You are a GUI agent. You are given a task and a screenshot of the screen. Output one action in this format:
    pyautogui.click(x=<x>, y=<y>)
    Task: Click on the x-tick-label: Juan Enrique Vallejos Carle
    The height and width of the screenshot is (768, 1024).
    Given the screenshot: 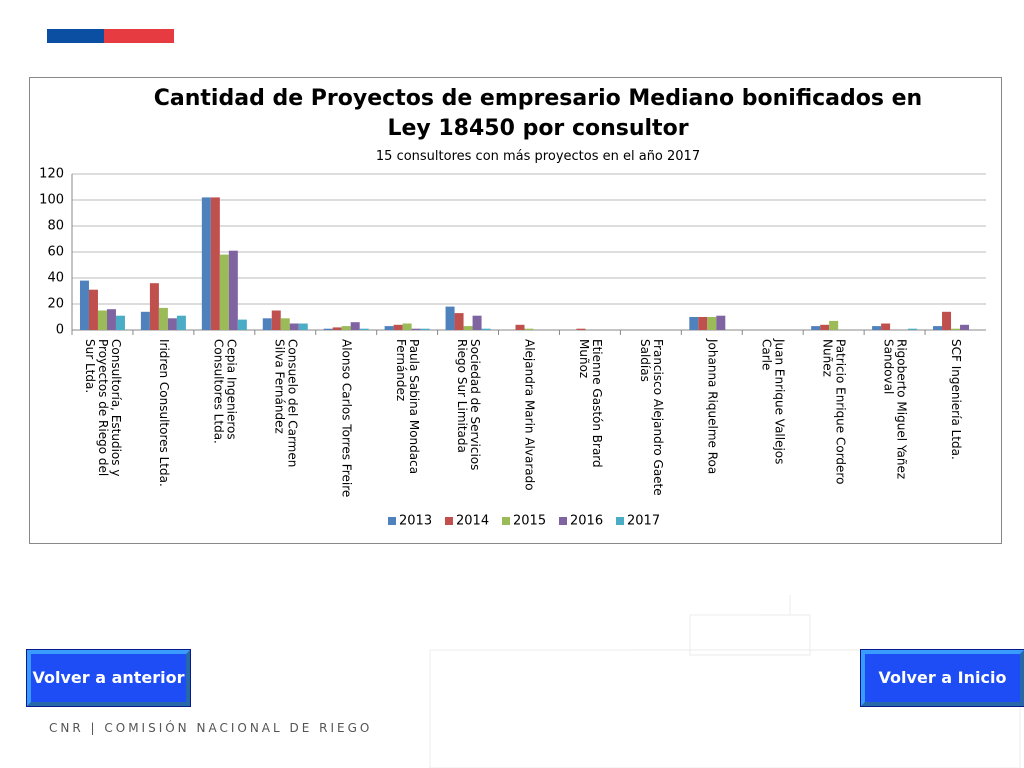 What is the action you would take?
    pyautogui.click(x=773, y=402)
    